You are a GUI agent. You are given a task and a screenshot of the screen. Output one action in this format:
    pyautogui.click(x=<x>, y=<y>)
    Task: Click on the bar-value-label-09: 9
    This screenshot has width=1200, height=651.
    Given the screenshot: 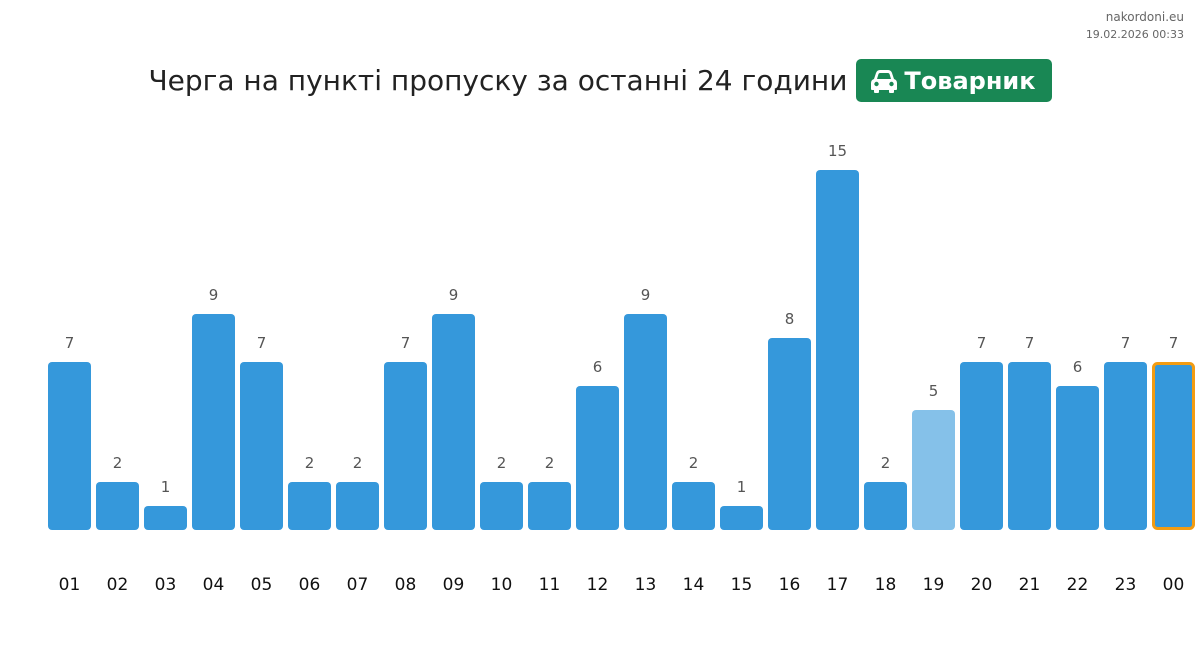 What is the action you would take?
    pyautogui.click(x=454, y=295)
    